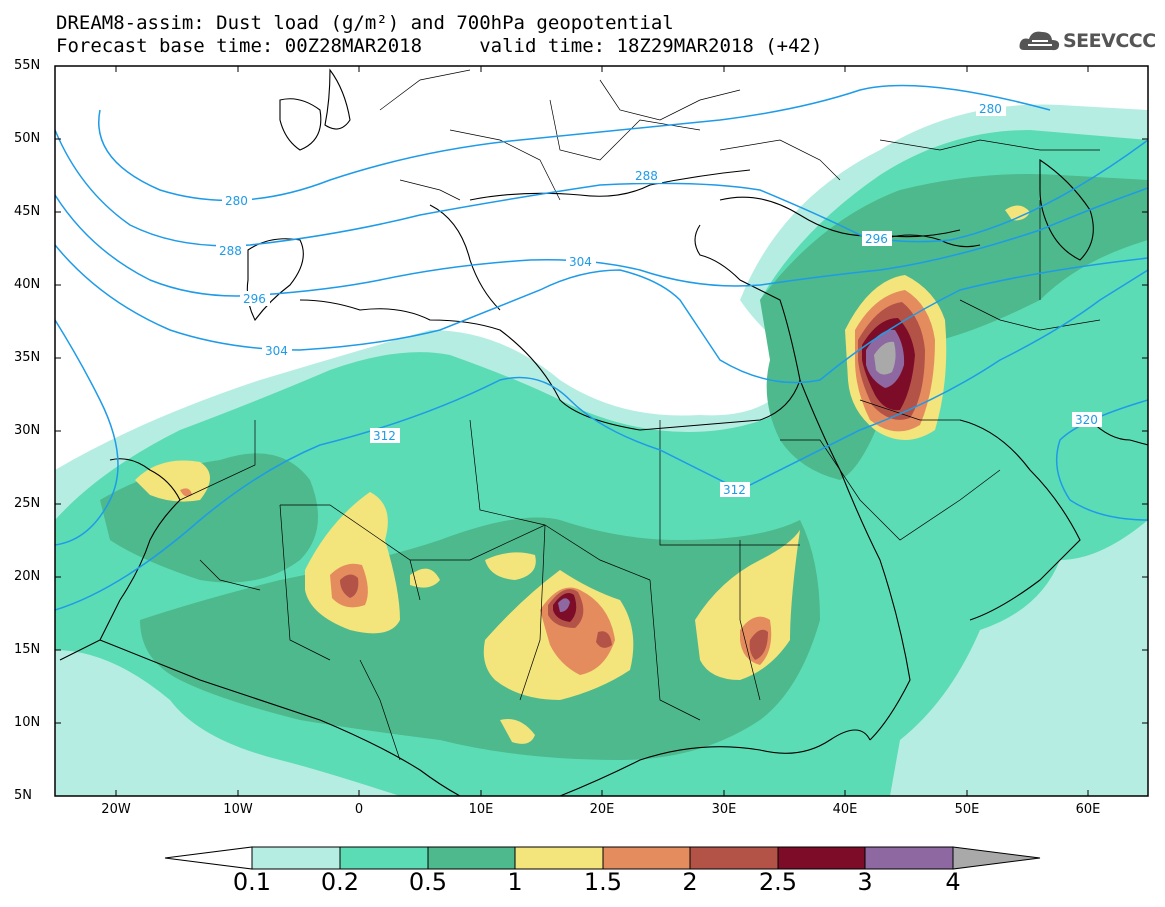  I want to click on colorbar-label: 0.1, so click(252, 882).